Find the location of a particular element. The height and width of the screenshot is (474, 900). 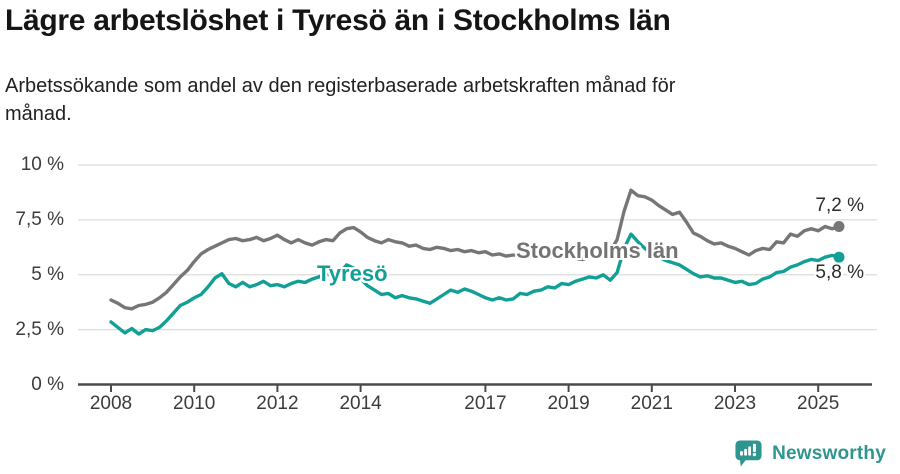

end-value-tyreso: 5,8 % is located at coordinates (839, 272).